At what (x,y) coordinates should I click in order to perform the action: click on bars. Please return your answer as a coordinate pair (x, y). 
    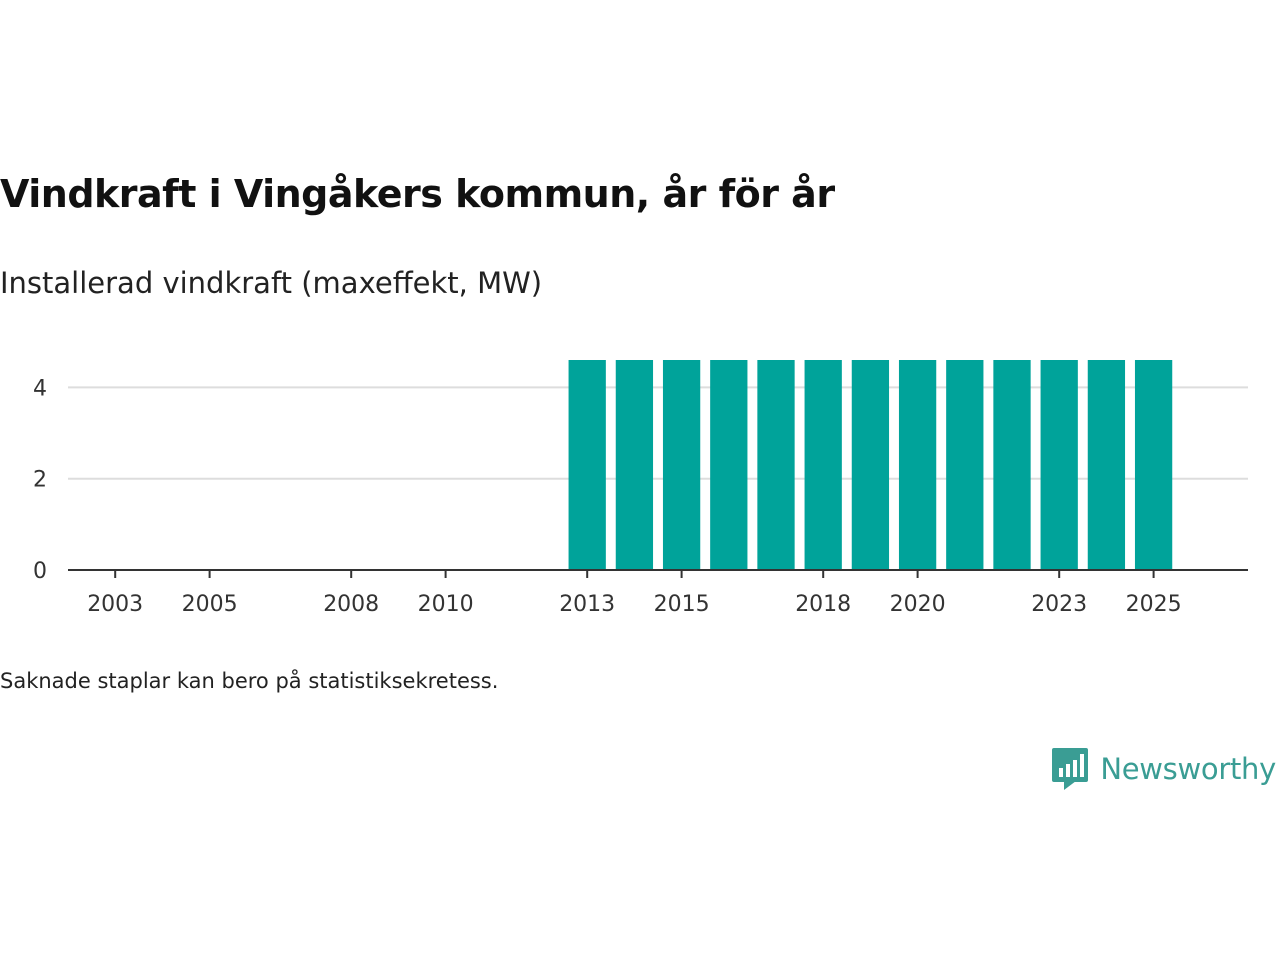
    Looking at the image, I should click on (870, 465).